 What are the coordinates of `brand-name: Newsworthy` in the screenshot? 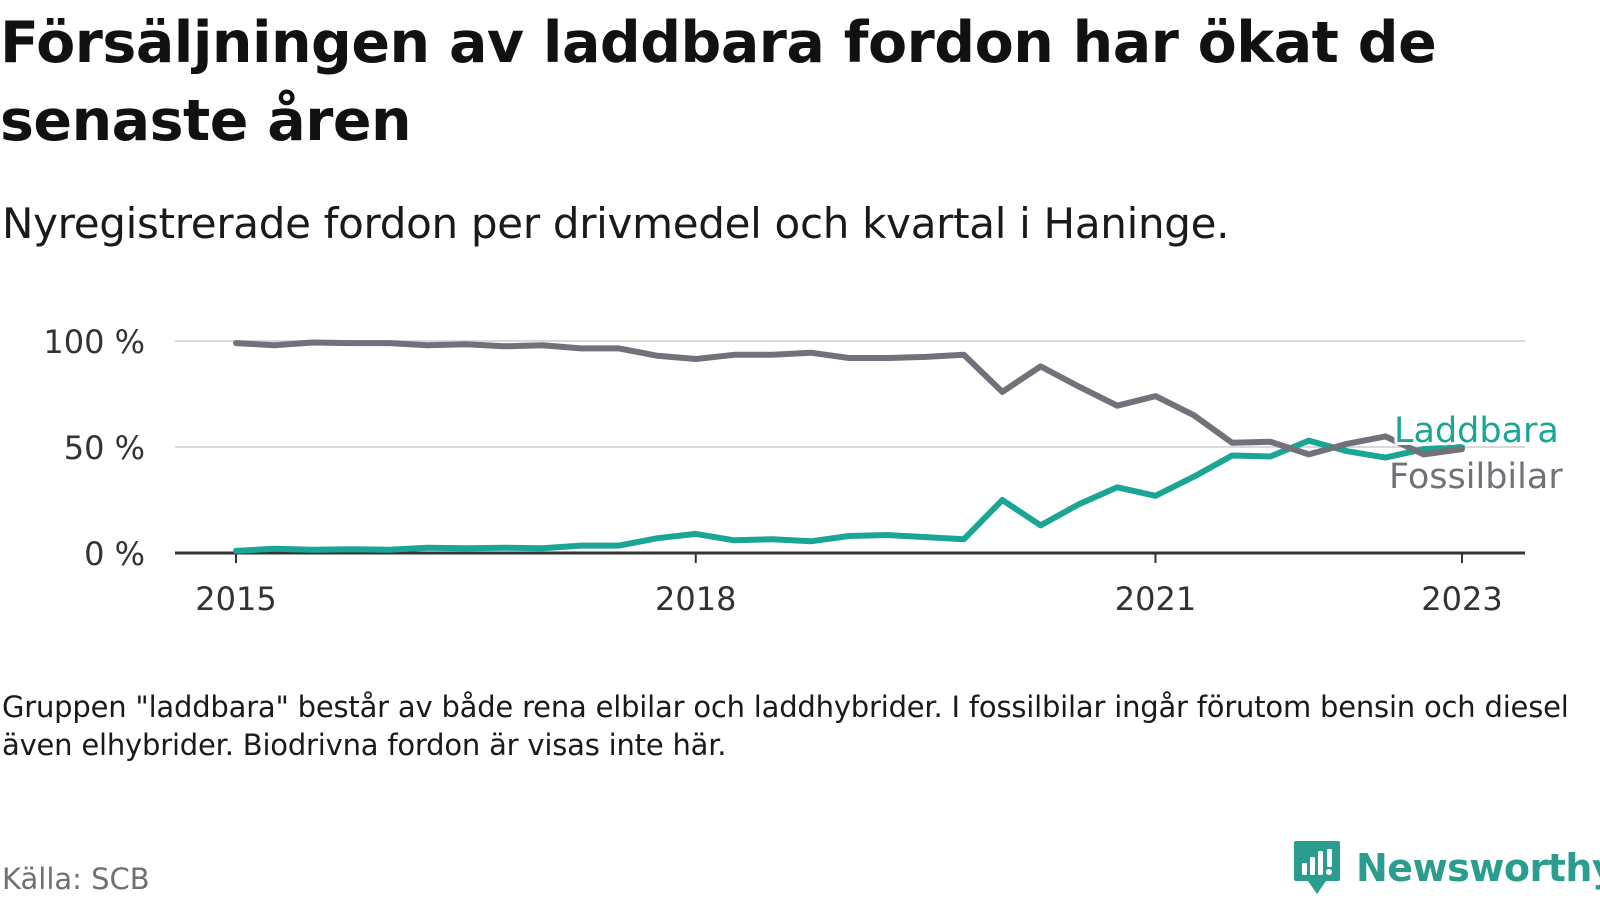 It's located at (1478, 868).